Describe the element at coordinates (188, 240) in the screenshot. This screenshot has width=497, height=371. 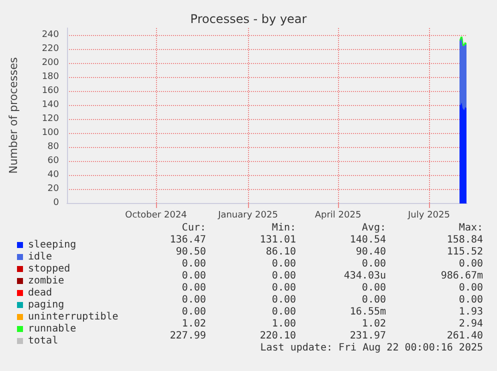
I see `text: 136.47` at that location.